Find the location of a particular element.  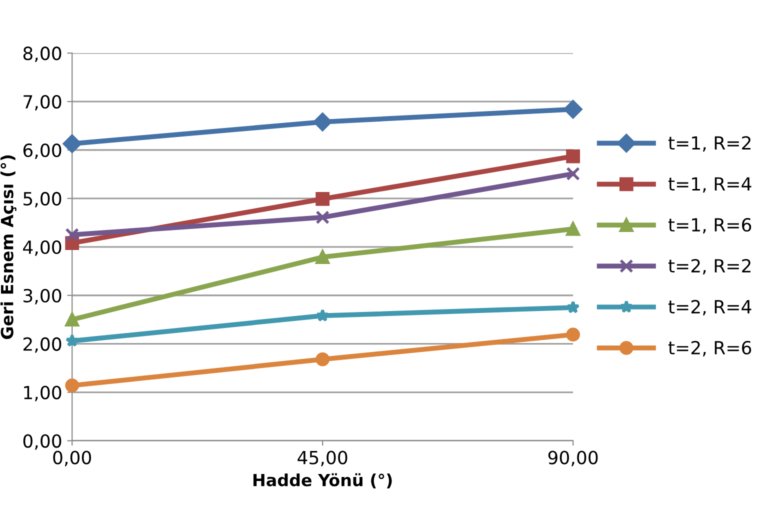

y-axis-title: Geri Esnem Açısı (°) is located at coordinates (8, 247).